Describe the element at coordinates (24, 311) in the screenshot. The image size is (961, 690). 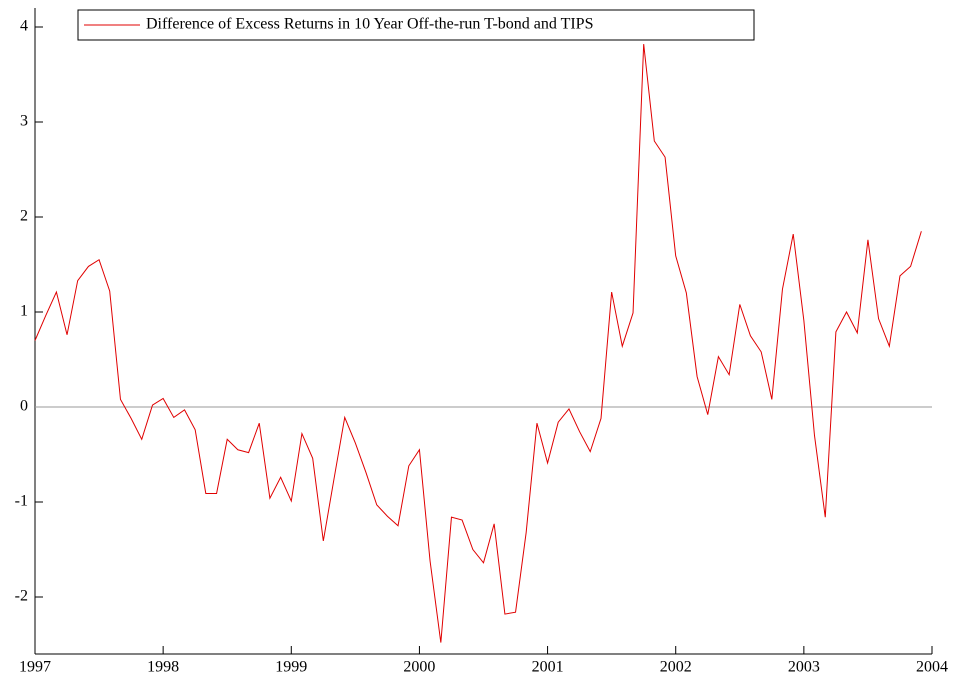
I see `y-tick-label: 1` at that location.